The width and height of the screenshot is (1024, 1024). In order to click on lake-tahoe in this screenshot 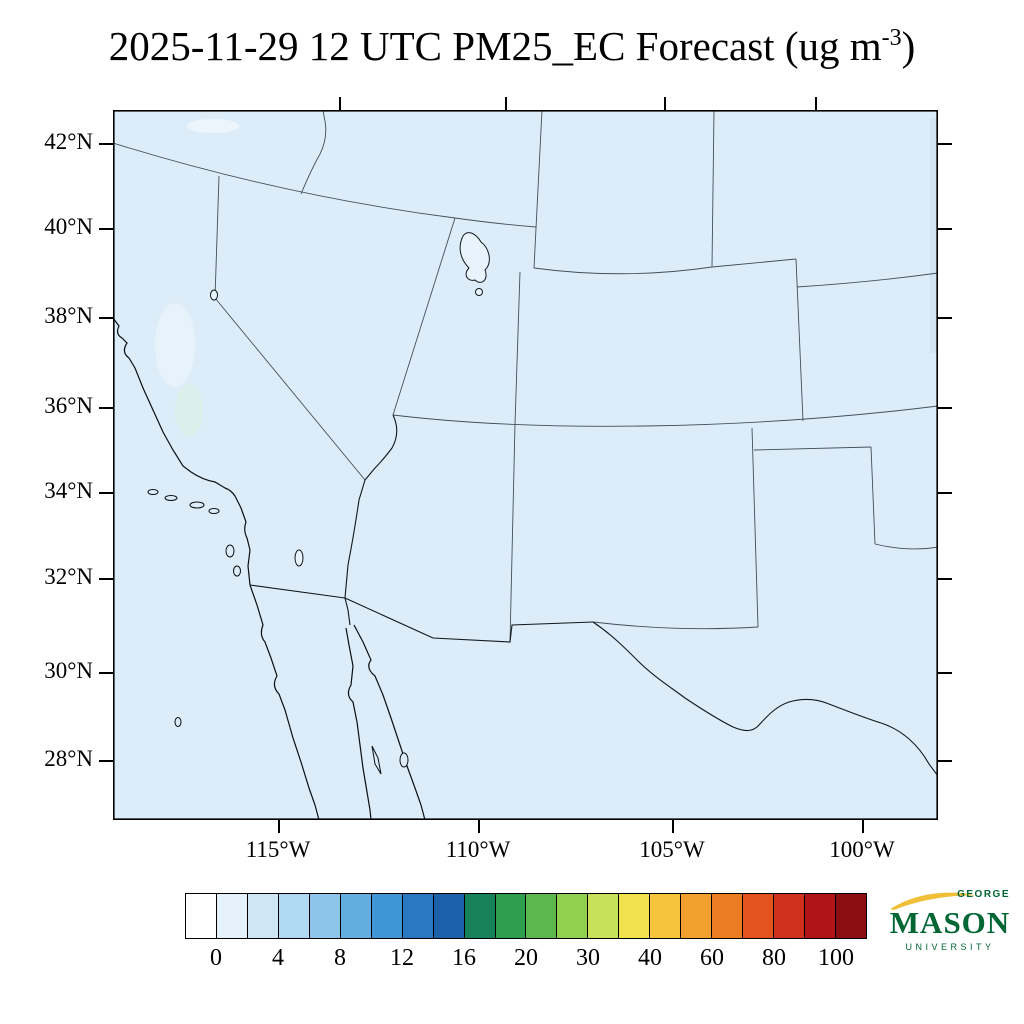, I will do `click(214, 295)`.